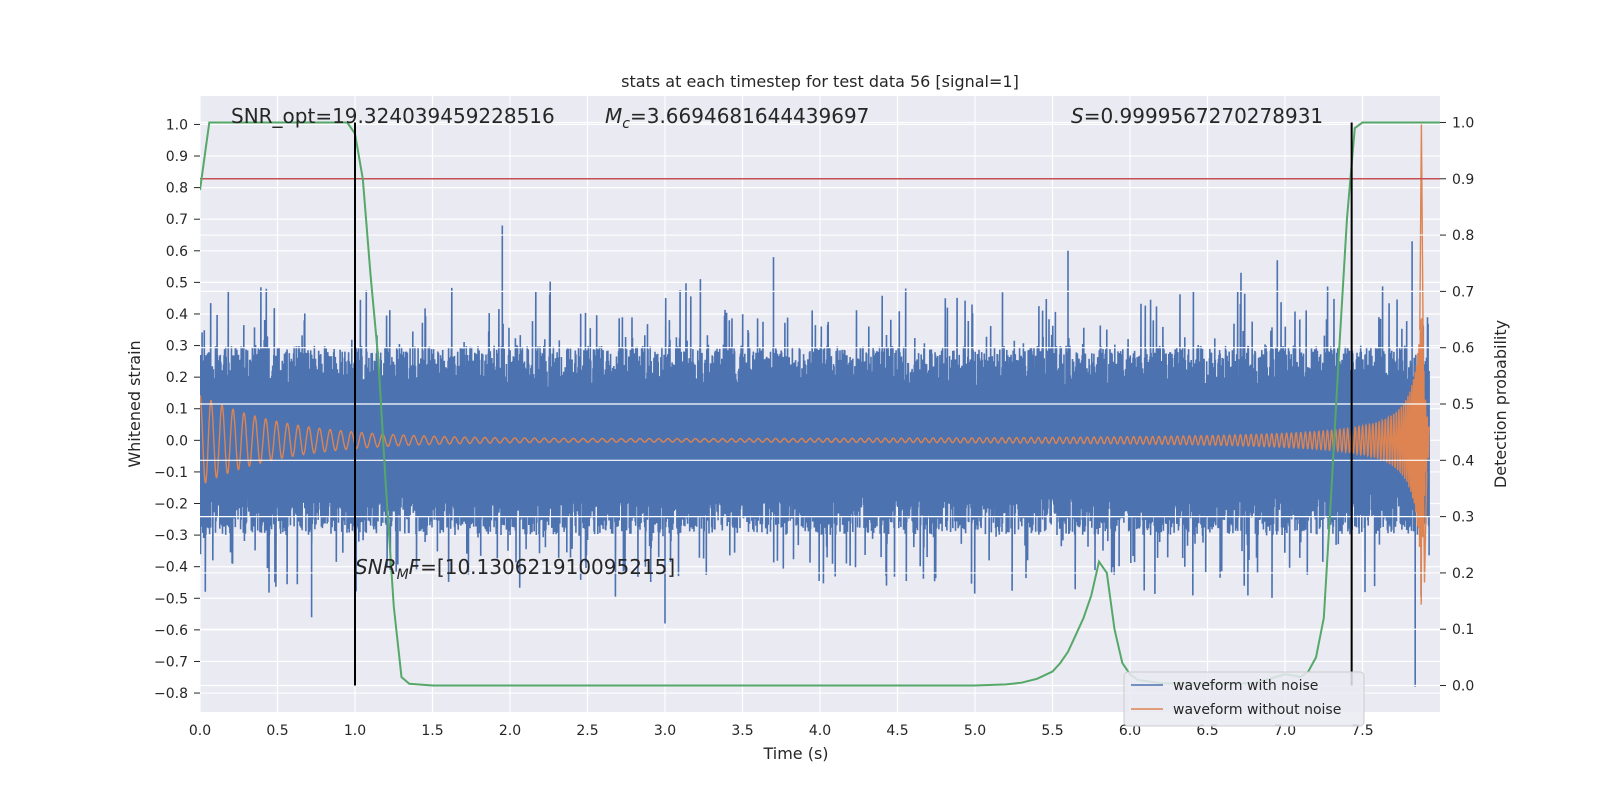 This screenshot has height=800, width=1600. Describe the element at coordinates (277, 731) in the screenshot. I see `x-tick-label: 0.5` at that location.